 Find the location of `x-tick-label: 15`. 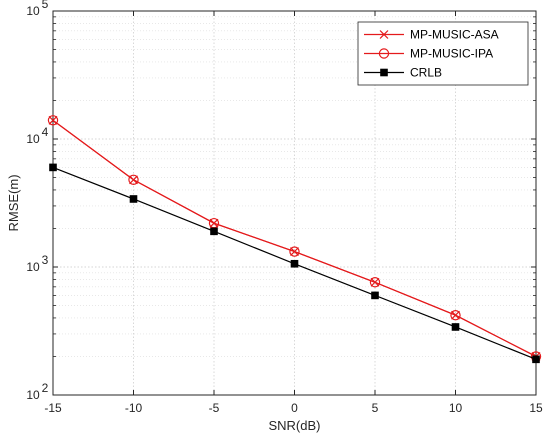

x-tick-label: 15 is located at coordinates (536, 408).